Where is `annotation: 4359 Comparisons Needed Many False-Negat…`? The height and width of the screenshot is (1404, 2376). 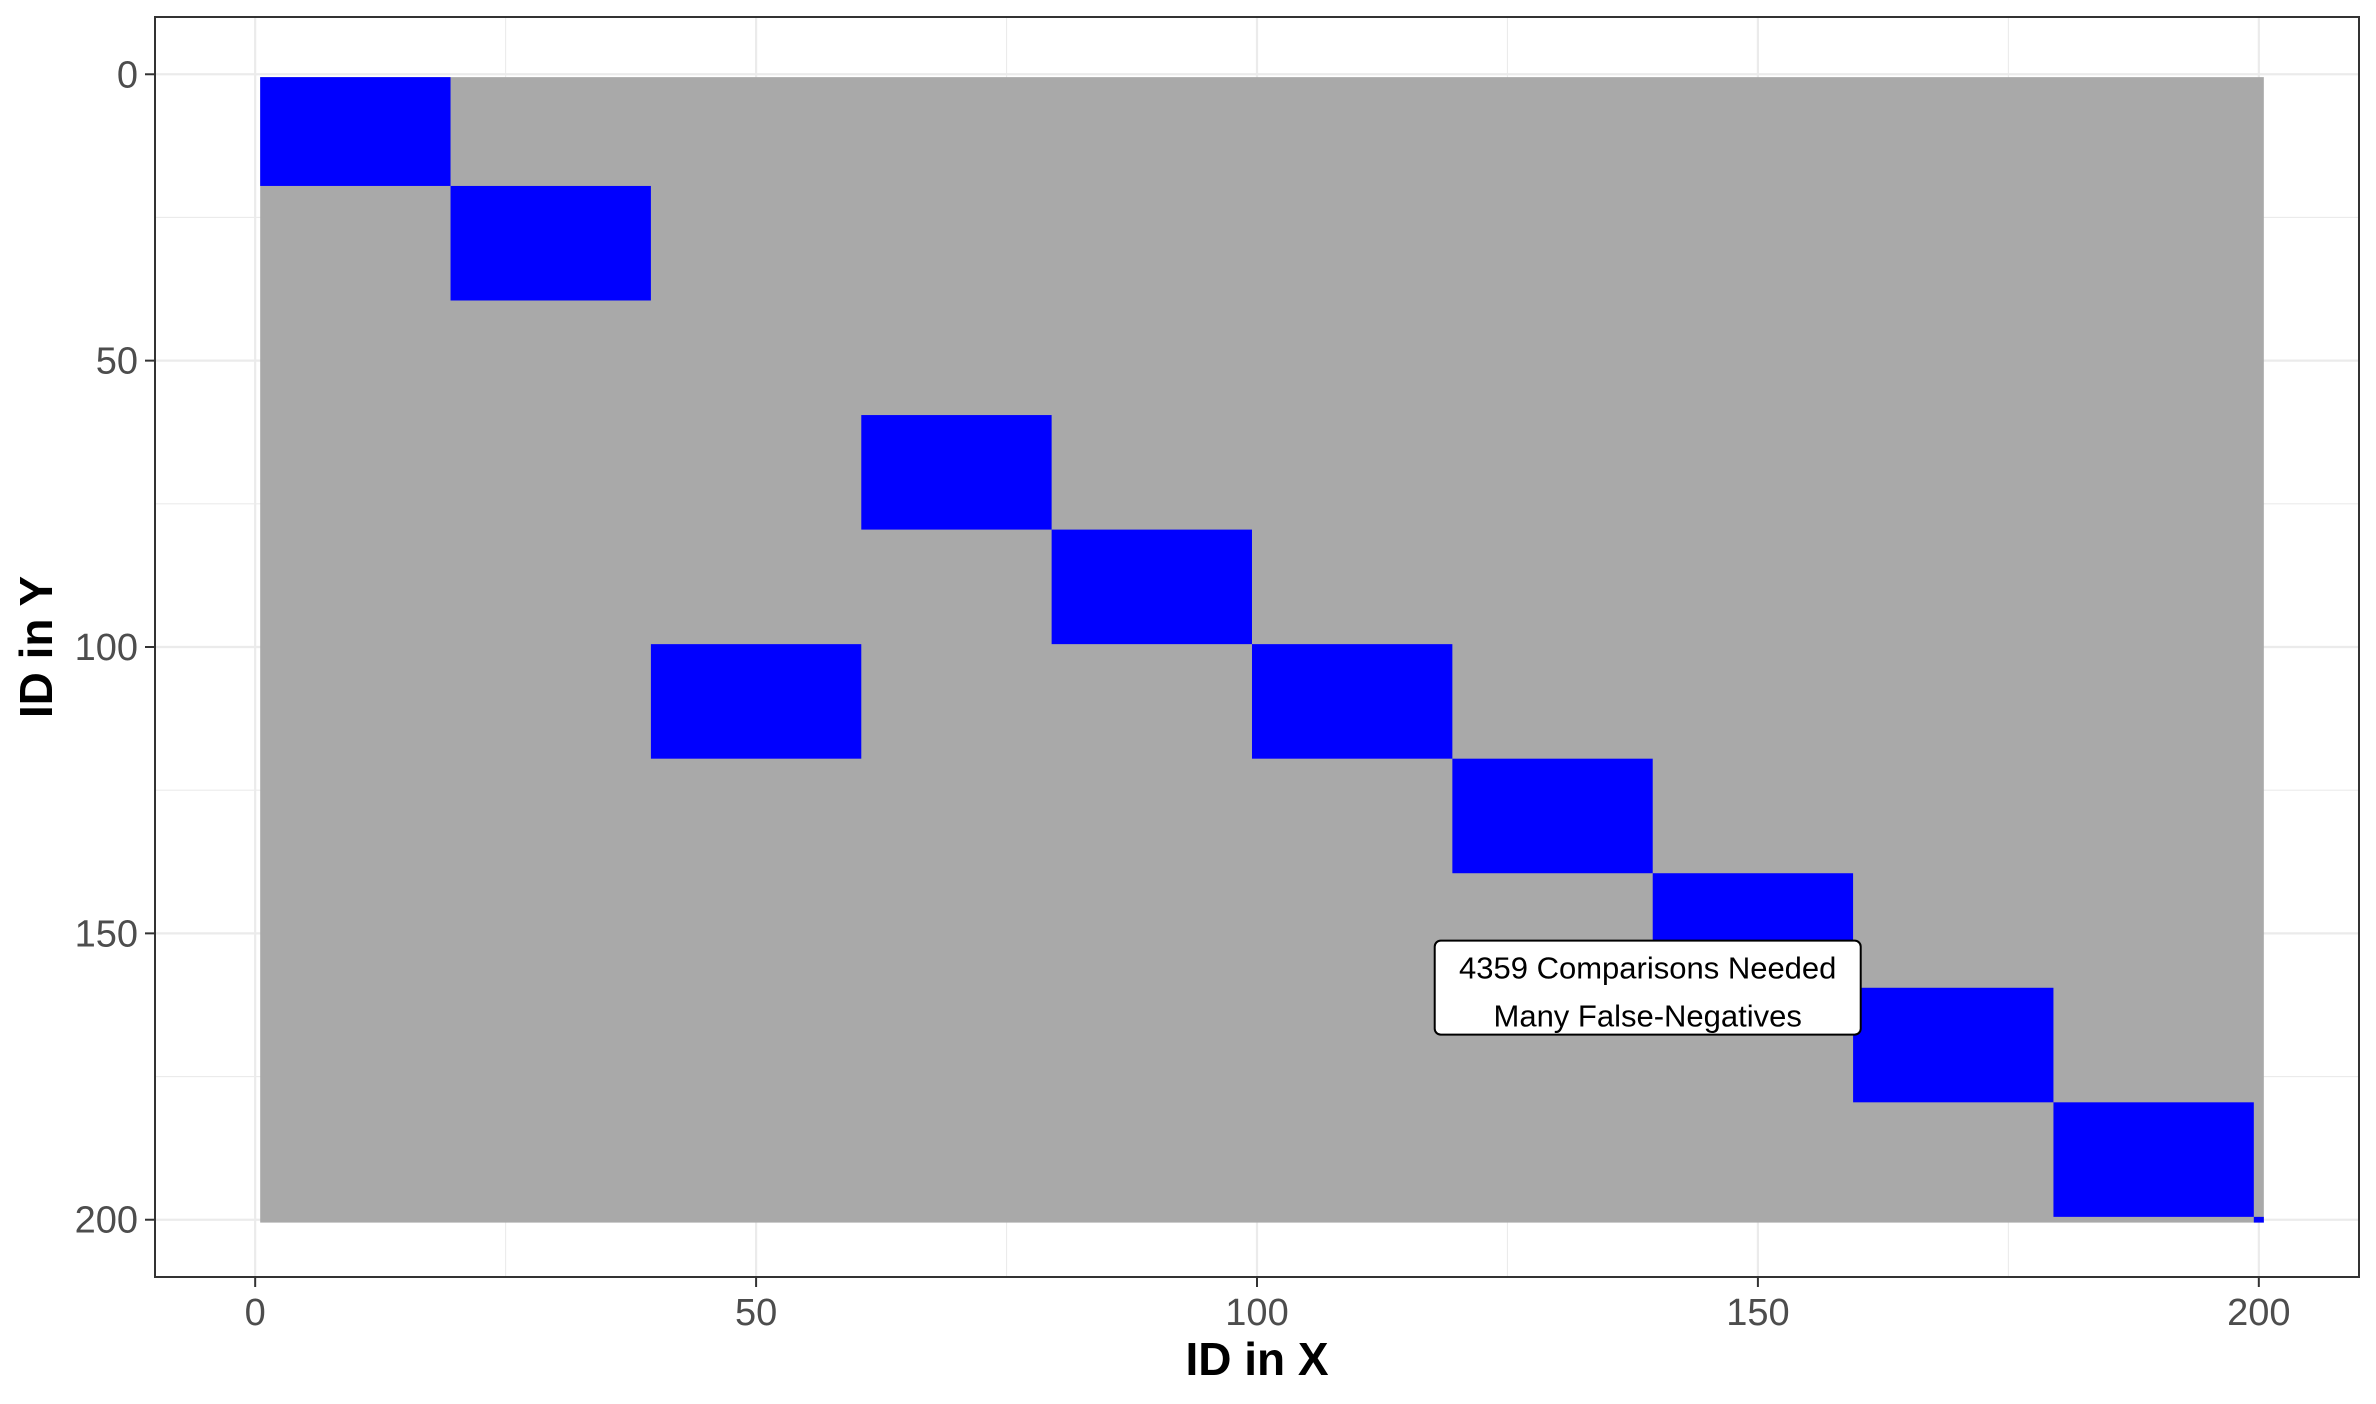
annotation: 4359 Comparisons Needed Many False-Negat… is located at coordinates (1647, 987).